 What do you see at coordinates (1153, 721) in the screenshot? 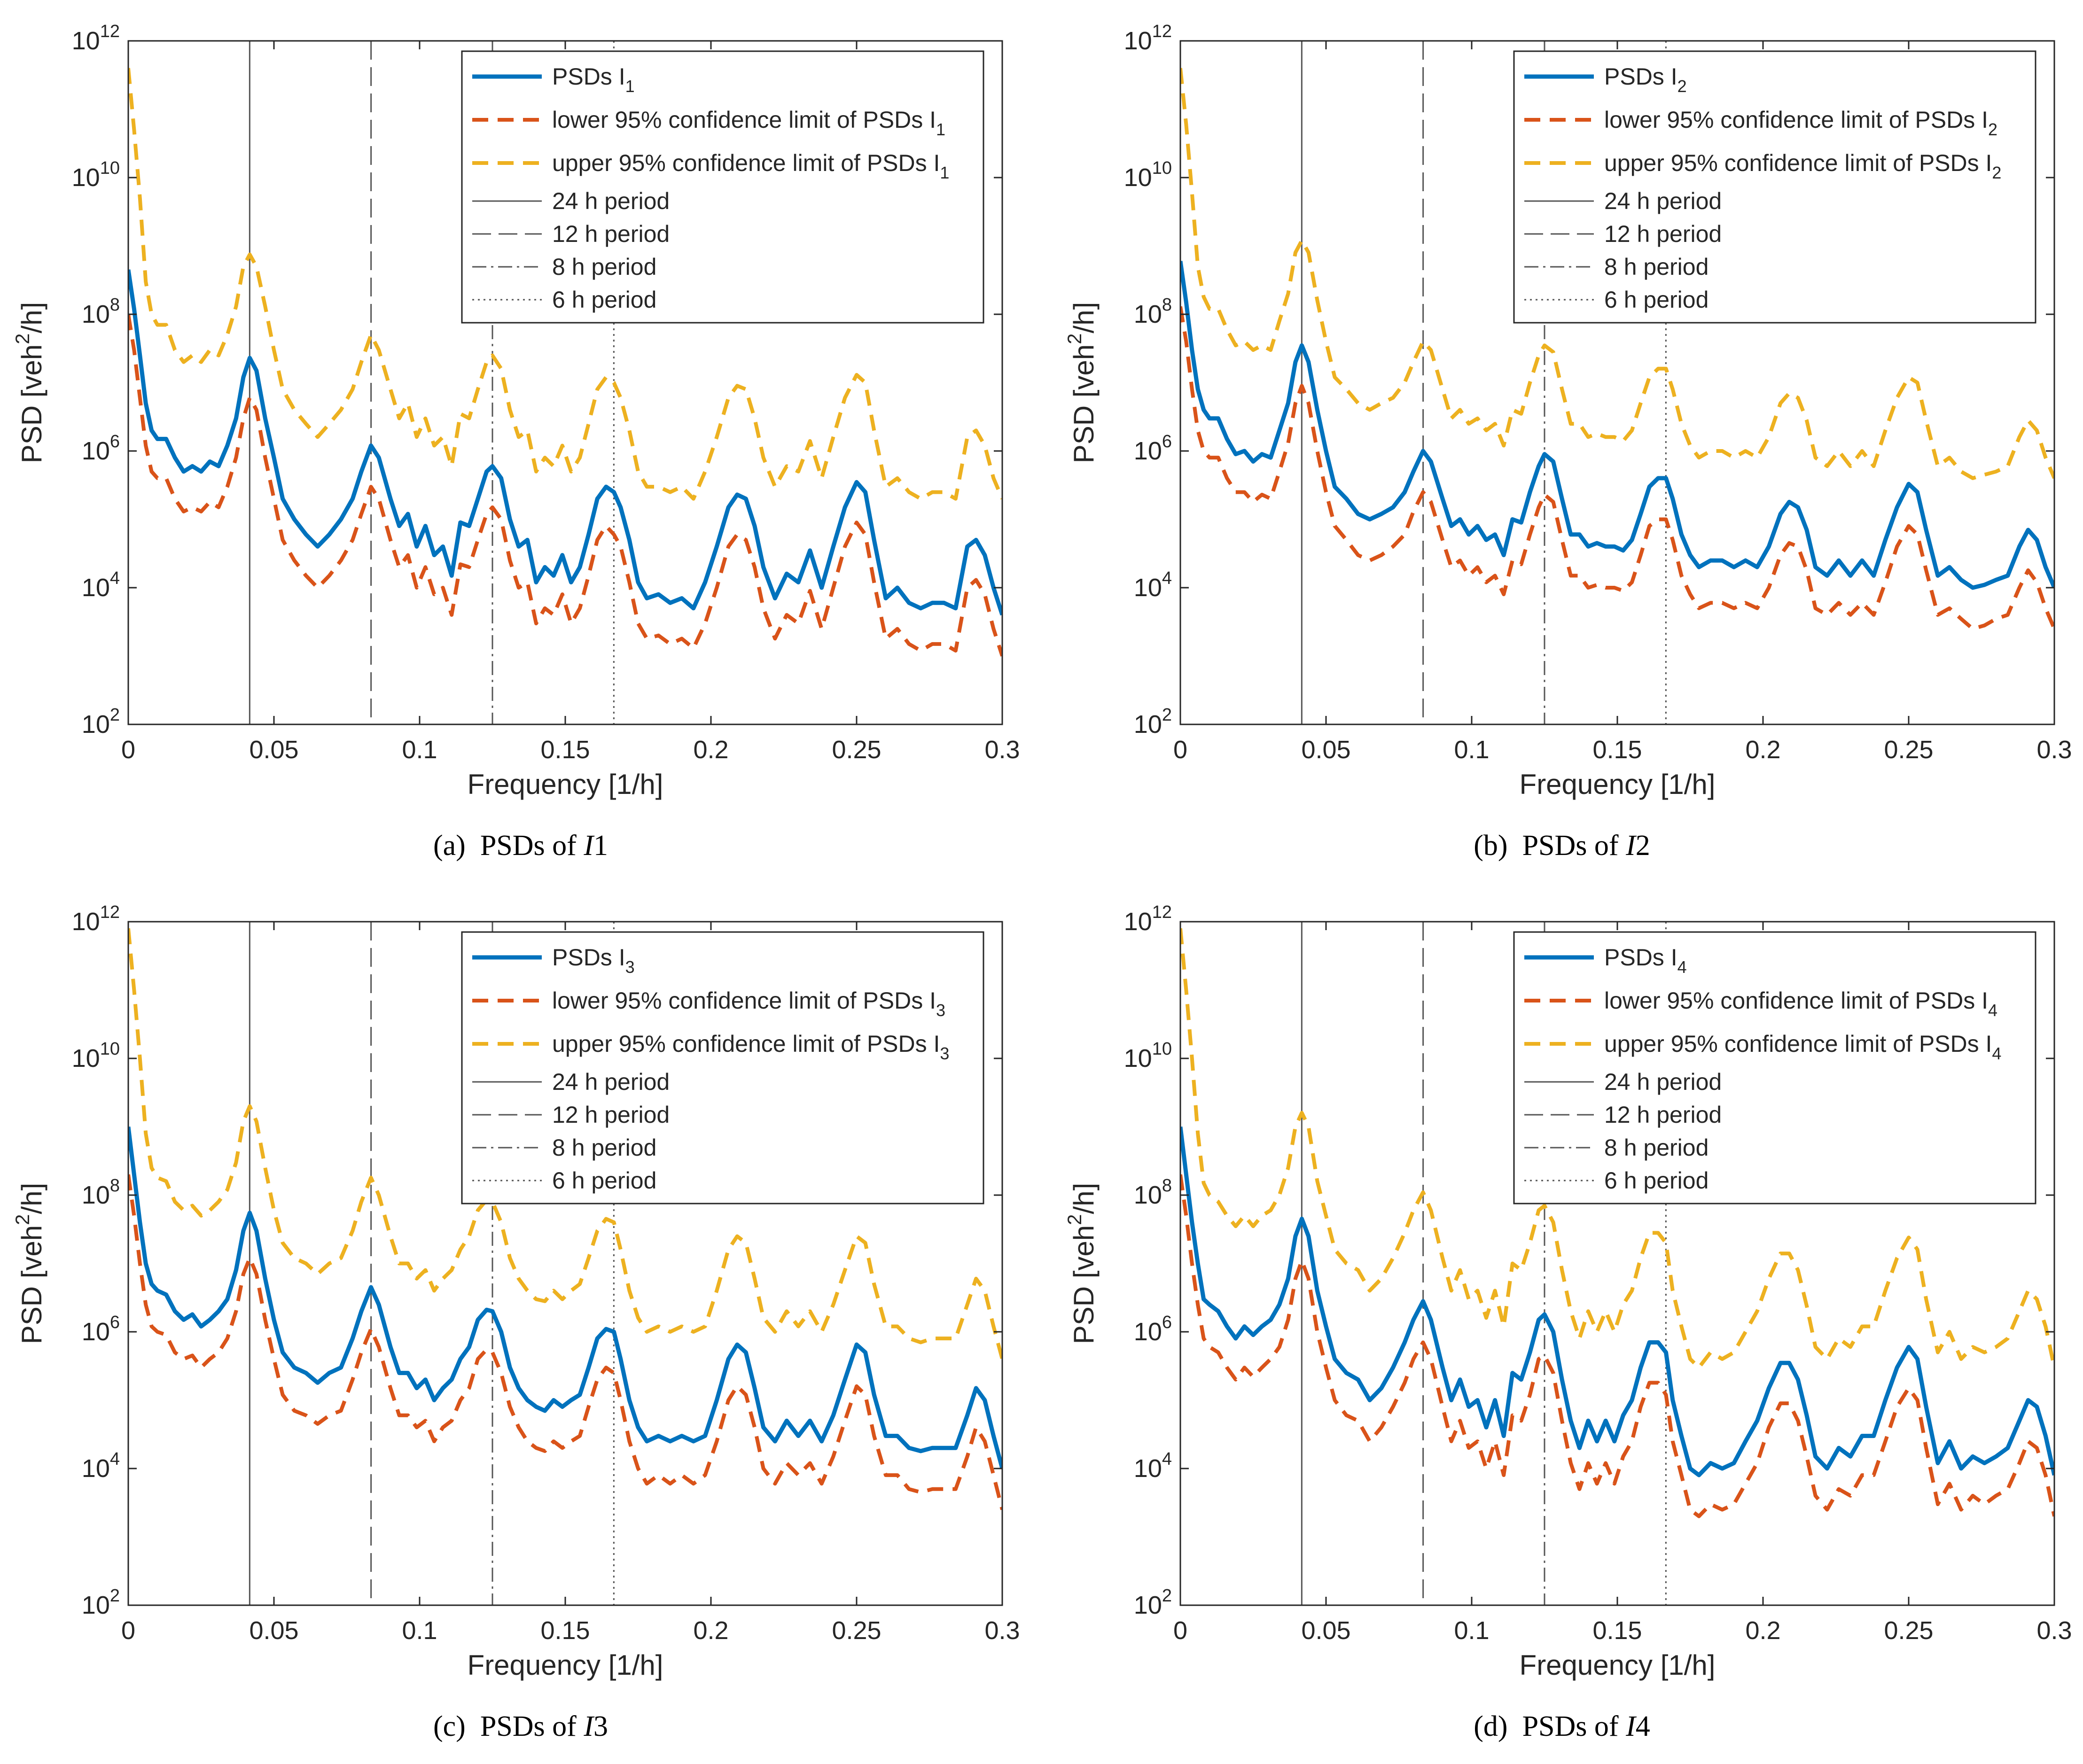
I see `y-tick-label-b-0: 10²` at bounding box center [1153, 721].